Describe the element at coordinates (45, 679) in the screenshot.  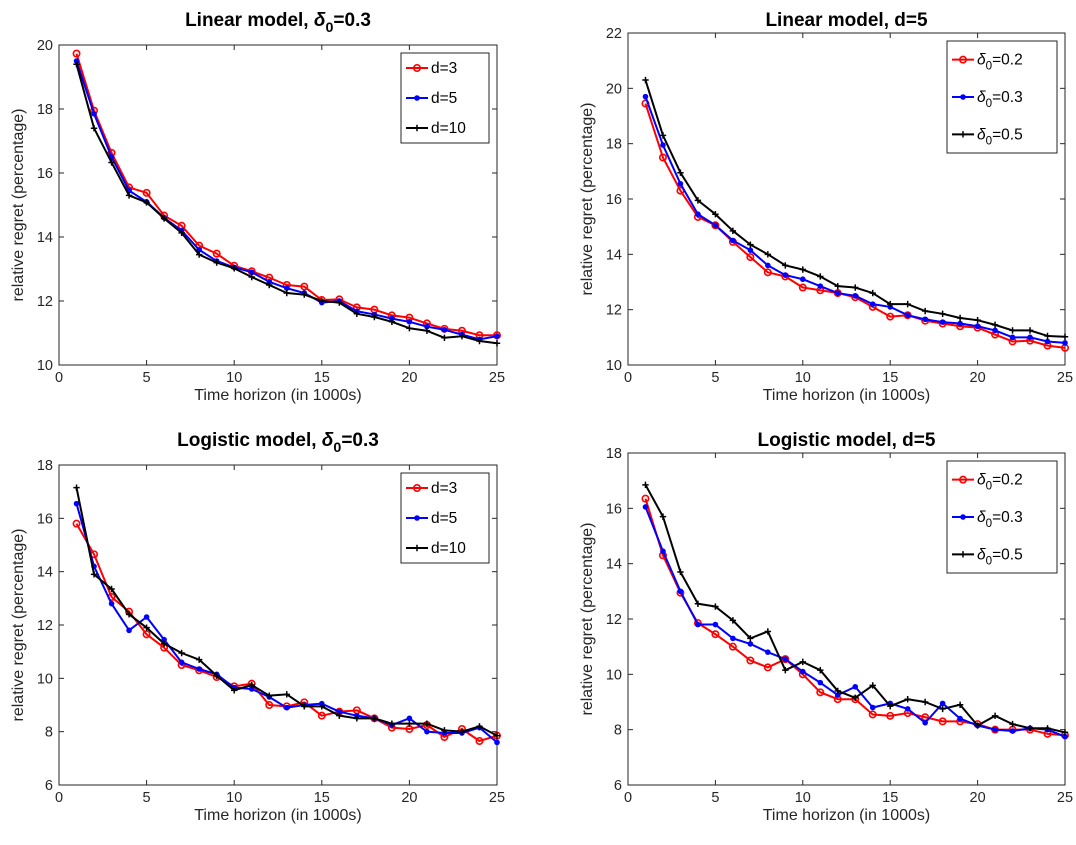
I see `y-tick-label: 10` at that location.